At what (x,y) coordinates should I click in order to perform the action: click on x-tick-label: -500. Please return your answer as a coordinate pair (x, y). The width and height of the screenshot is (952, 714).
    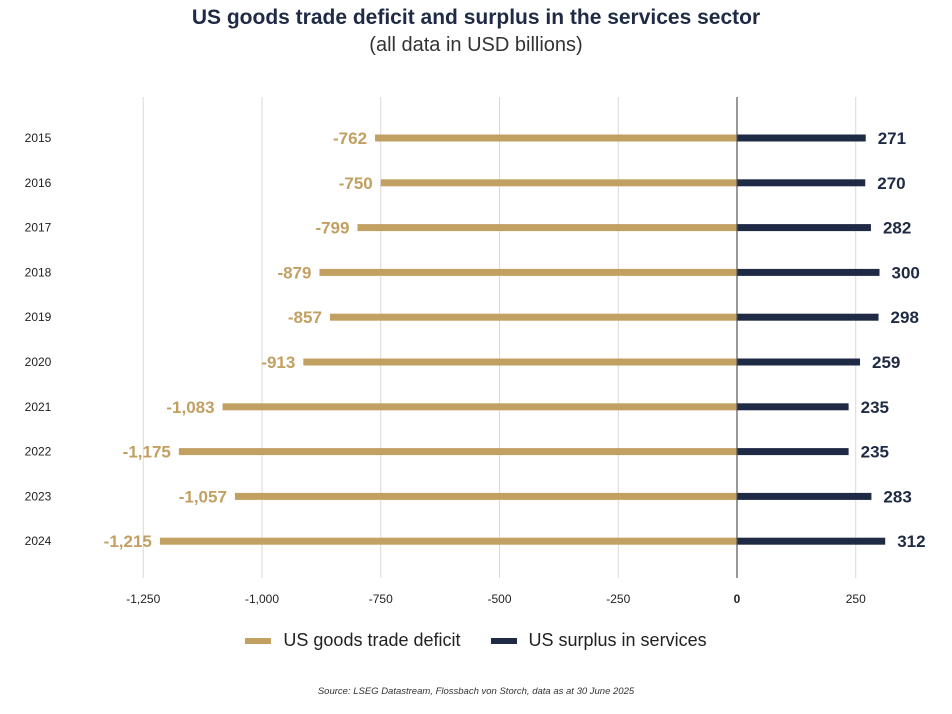
    Looking at the image, I should click on (499, 599).